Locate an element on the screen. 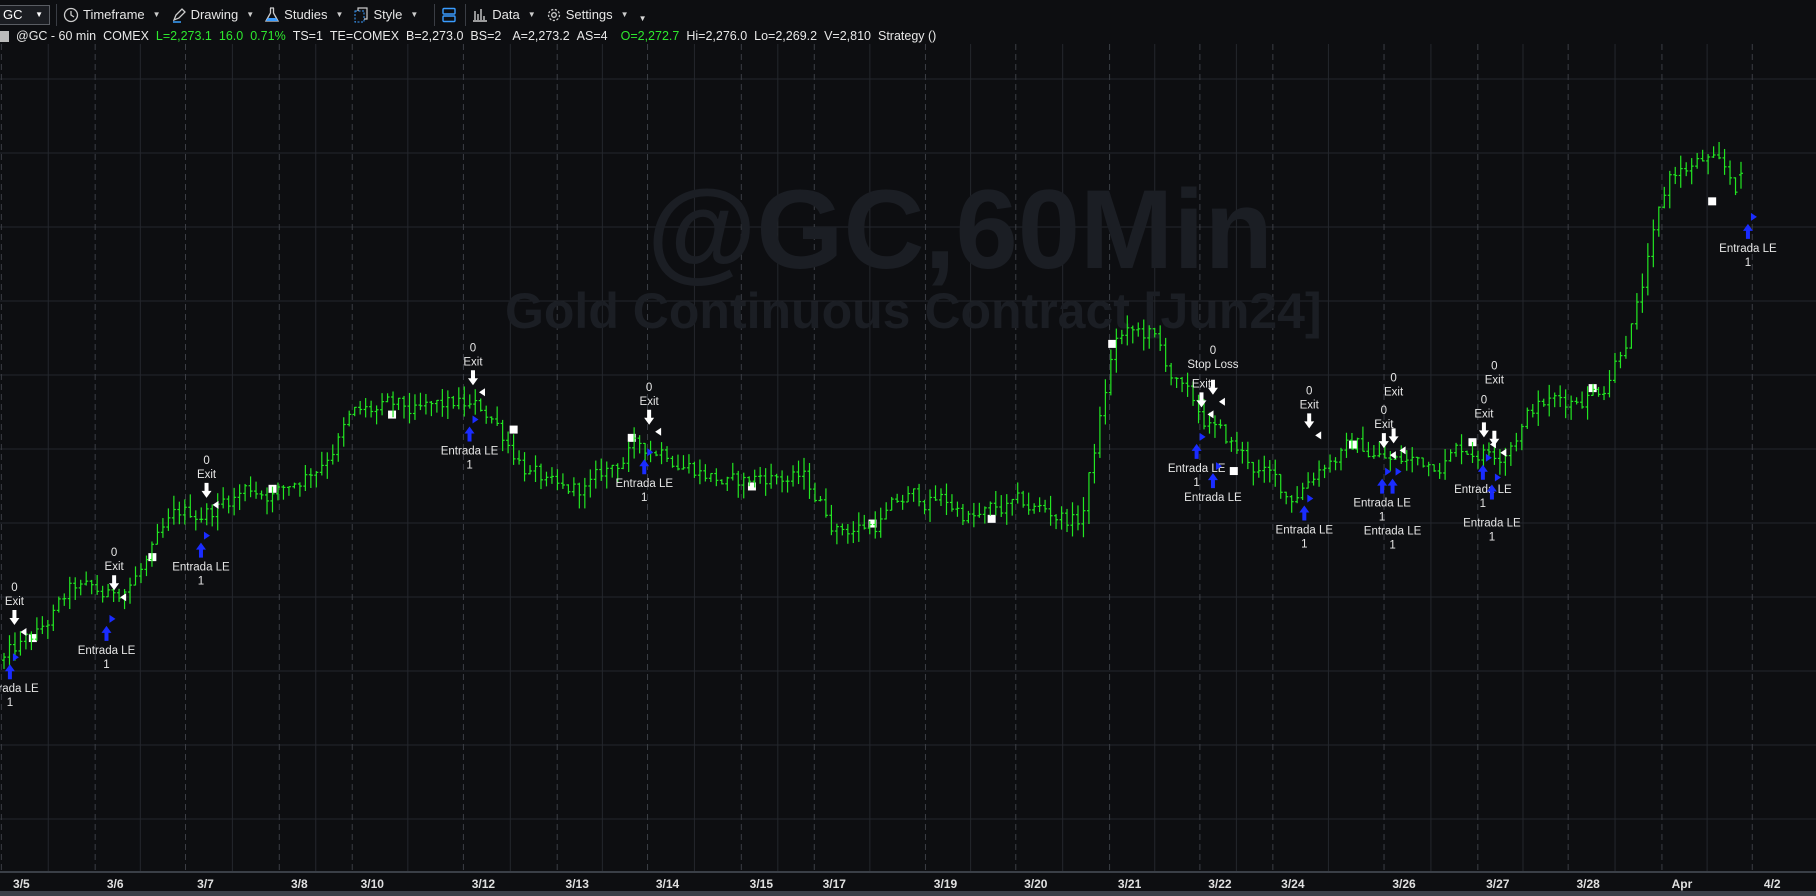 The height and width of the screenshot is (896, 1816). exit-label-group: Stop Loss 0 is located at coordinates (1212, 358).